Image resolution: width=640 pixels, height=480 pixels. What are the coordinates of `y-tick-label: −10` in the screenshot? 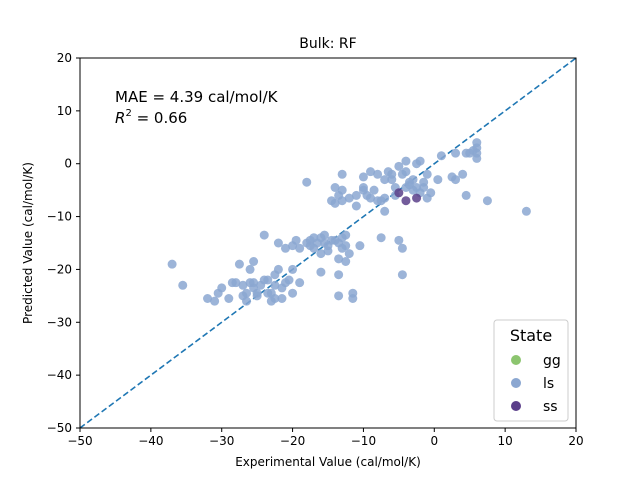 It's located at (59, 217).